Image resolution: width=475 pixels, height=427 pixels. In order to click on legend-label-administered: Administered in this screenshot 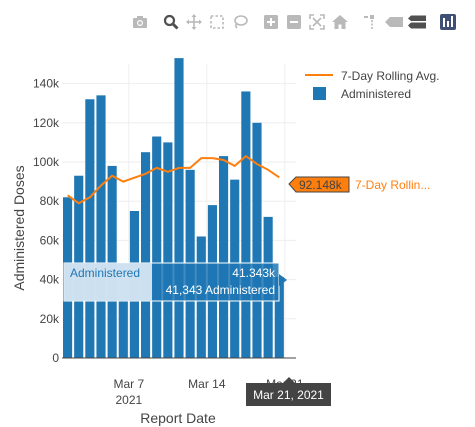, I will do `click(376, 94)`.